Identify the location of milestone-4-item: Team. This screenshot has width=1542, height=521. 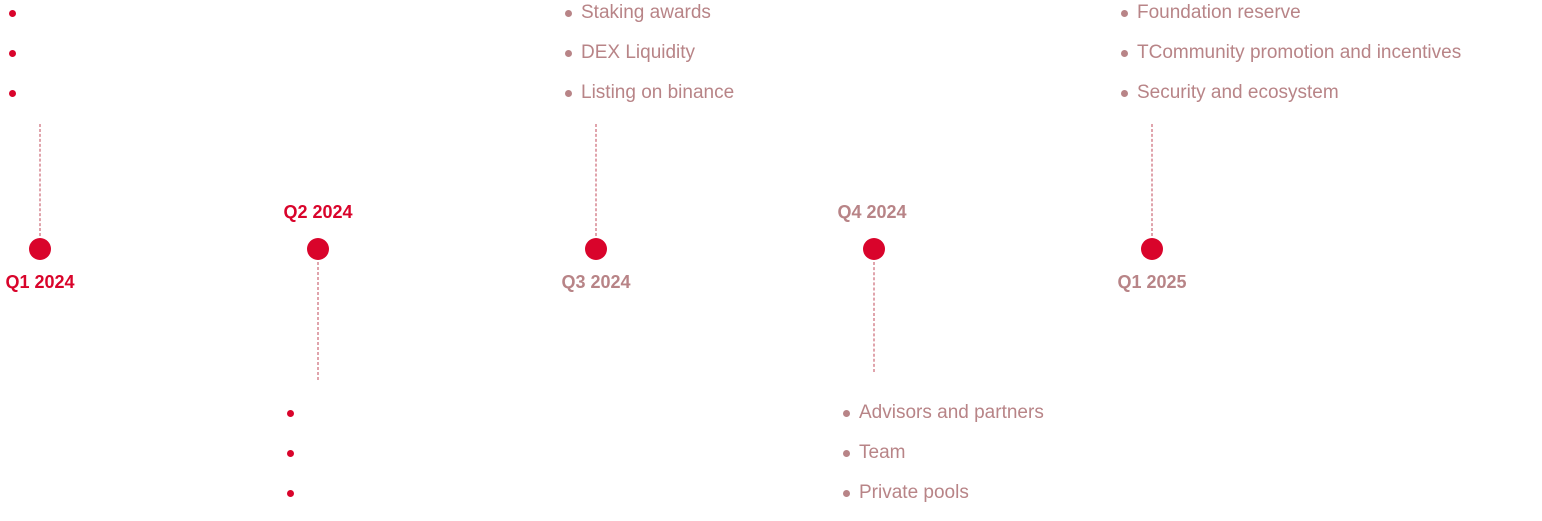
(943, 461).